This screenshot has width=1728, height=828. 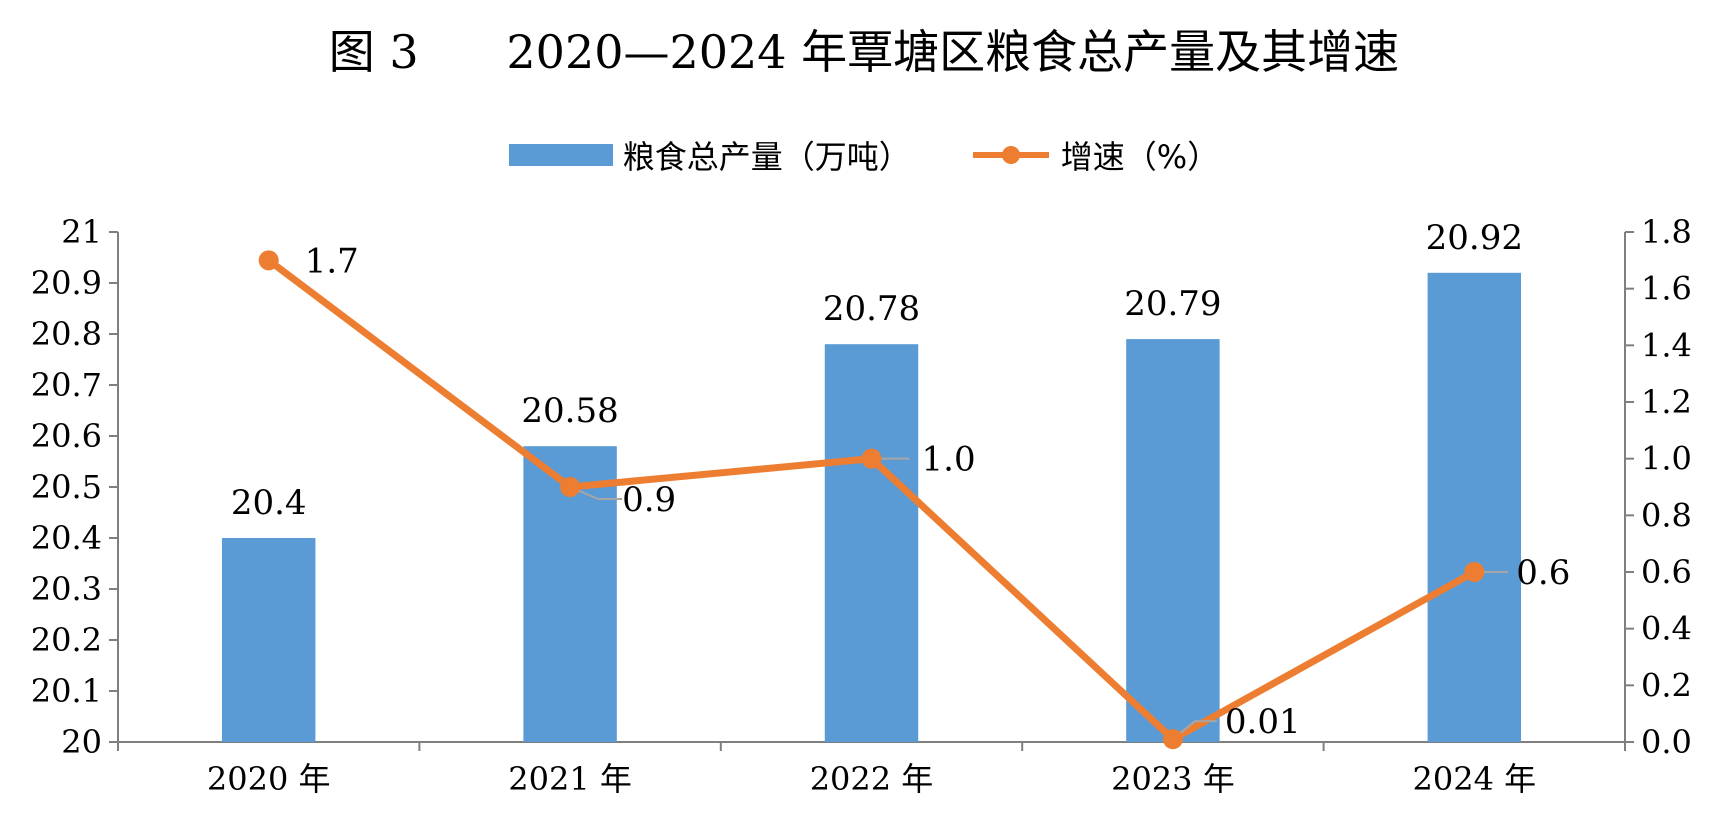 What do you see at coordinates (81, 742) in the screenshot?
I see `y-left-tick-label: 20` at bounding box center [81, 742].